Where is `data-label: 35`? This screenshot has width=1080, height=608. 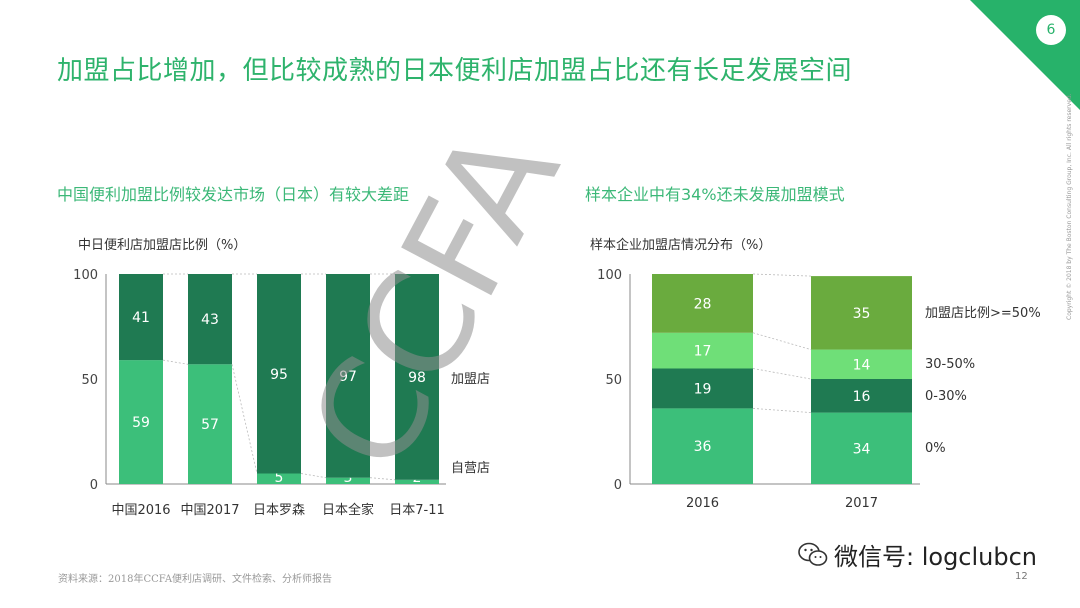
data-label: 35 is located at coordinates (862, 314).